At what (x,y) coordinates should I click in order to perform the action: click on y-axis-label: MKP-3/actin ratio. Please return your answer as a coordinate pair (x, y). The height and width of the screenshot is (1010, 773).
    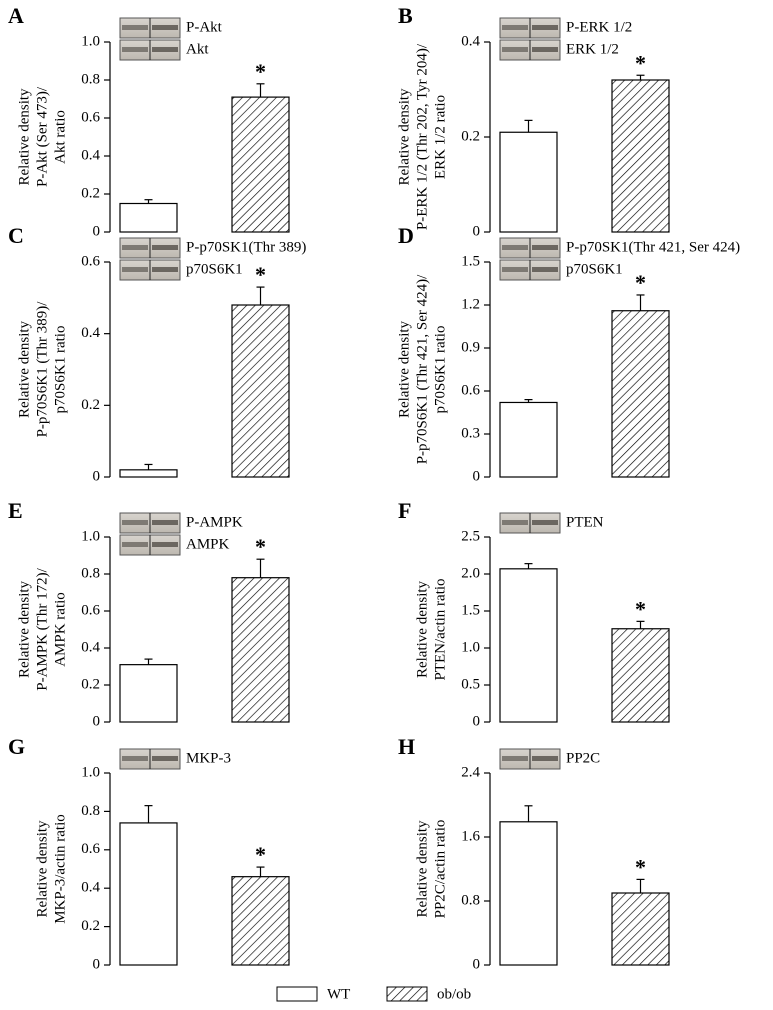
    Looking at the image, I should click on (60, 869).